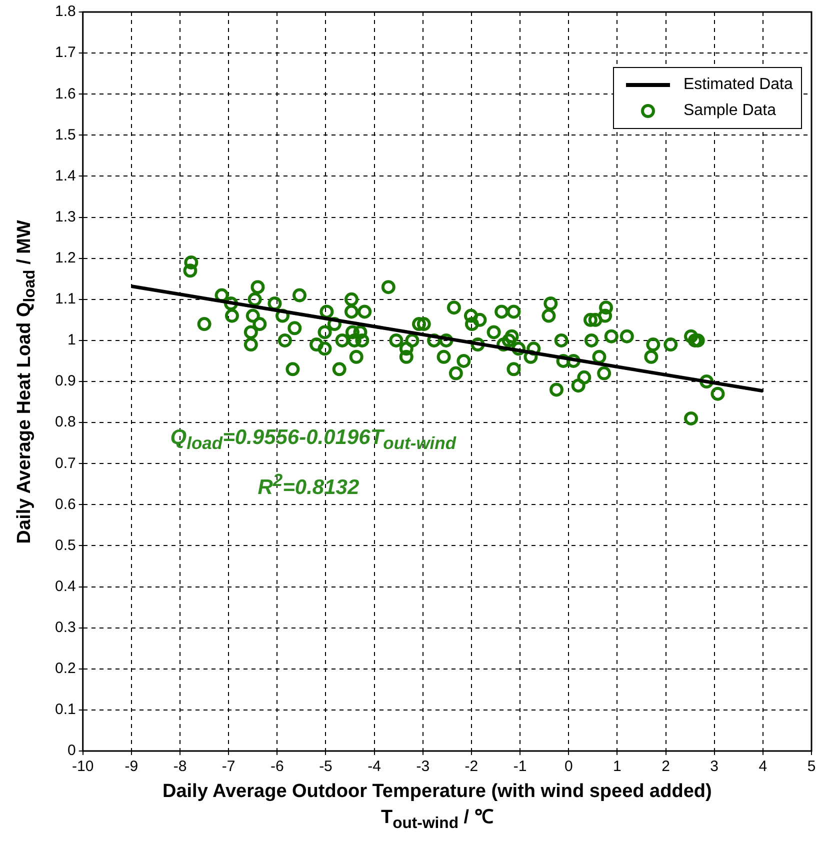 The height and width of the screenshot is (863, 820). What do you see at coordinates (65, 93) in the screenshot?
I see `y-tick-label: 1.6` at bounding box center [65, 93].